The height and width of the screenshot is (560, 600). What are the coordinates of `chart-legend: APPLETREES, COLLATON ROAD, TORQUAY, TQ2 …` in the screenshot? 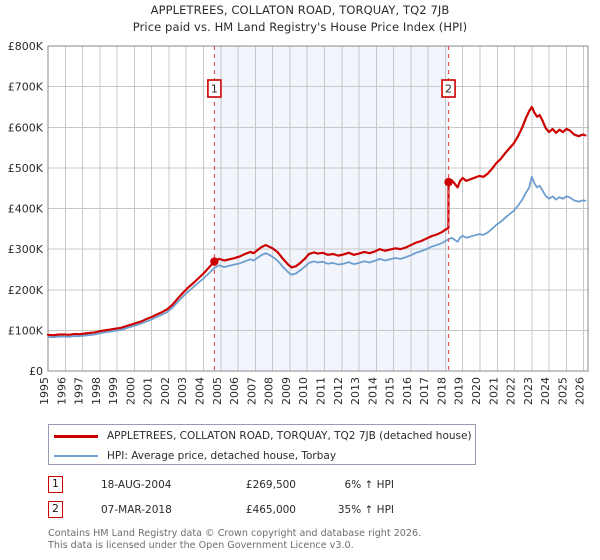 It's located at (262, 444).